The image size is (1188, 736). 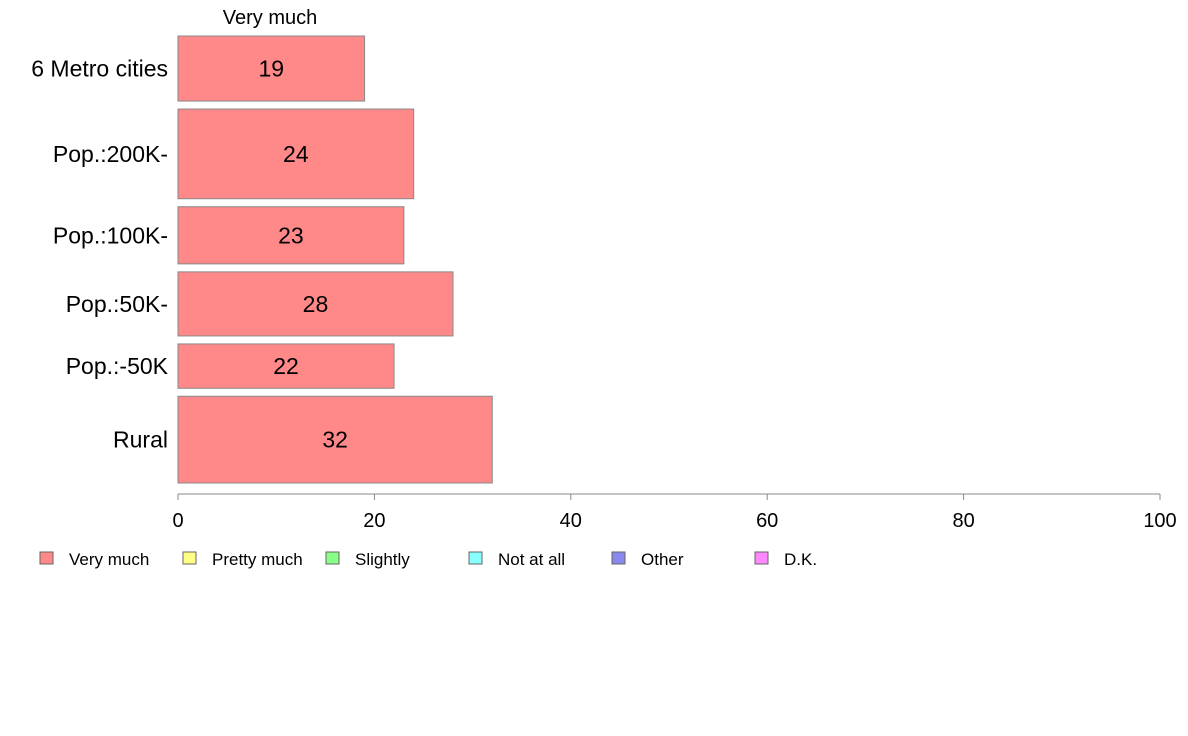 I want to click on x-tick-label: 20, so click(x=374, y=521).